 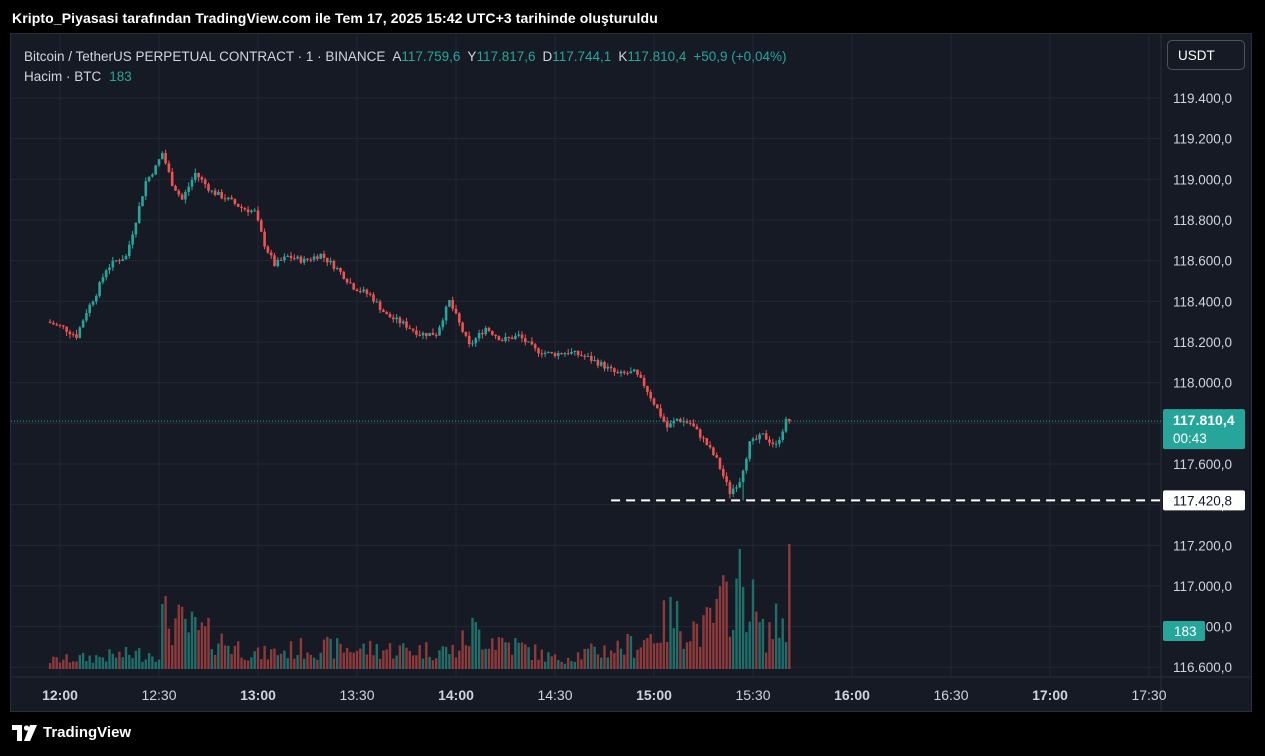 I want to click on brand-name: TradingView, so click(x=87, y=732).